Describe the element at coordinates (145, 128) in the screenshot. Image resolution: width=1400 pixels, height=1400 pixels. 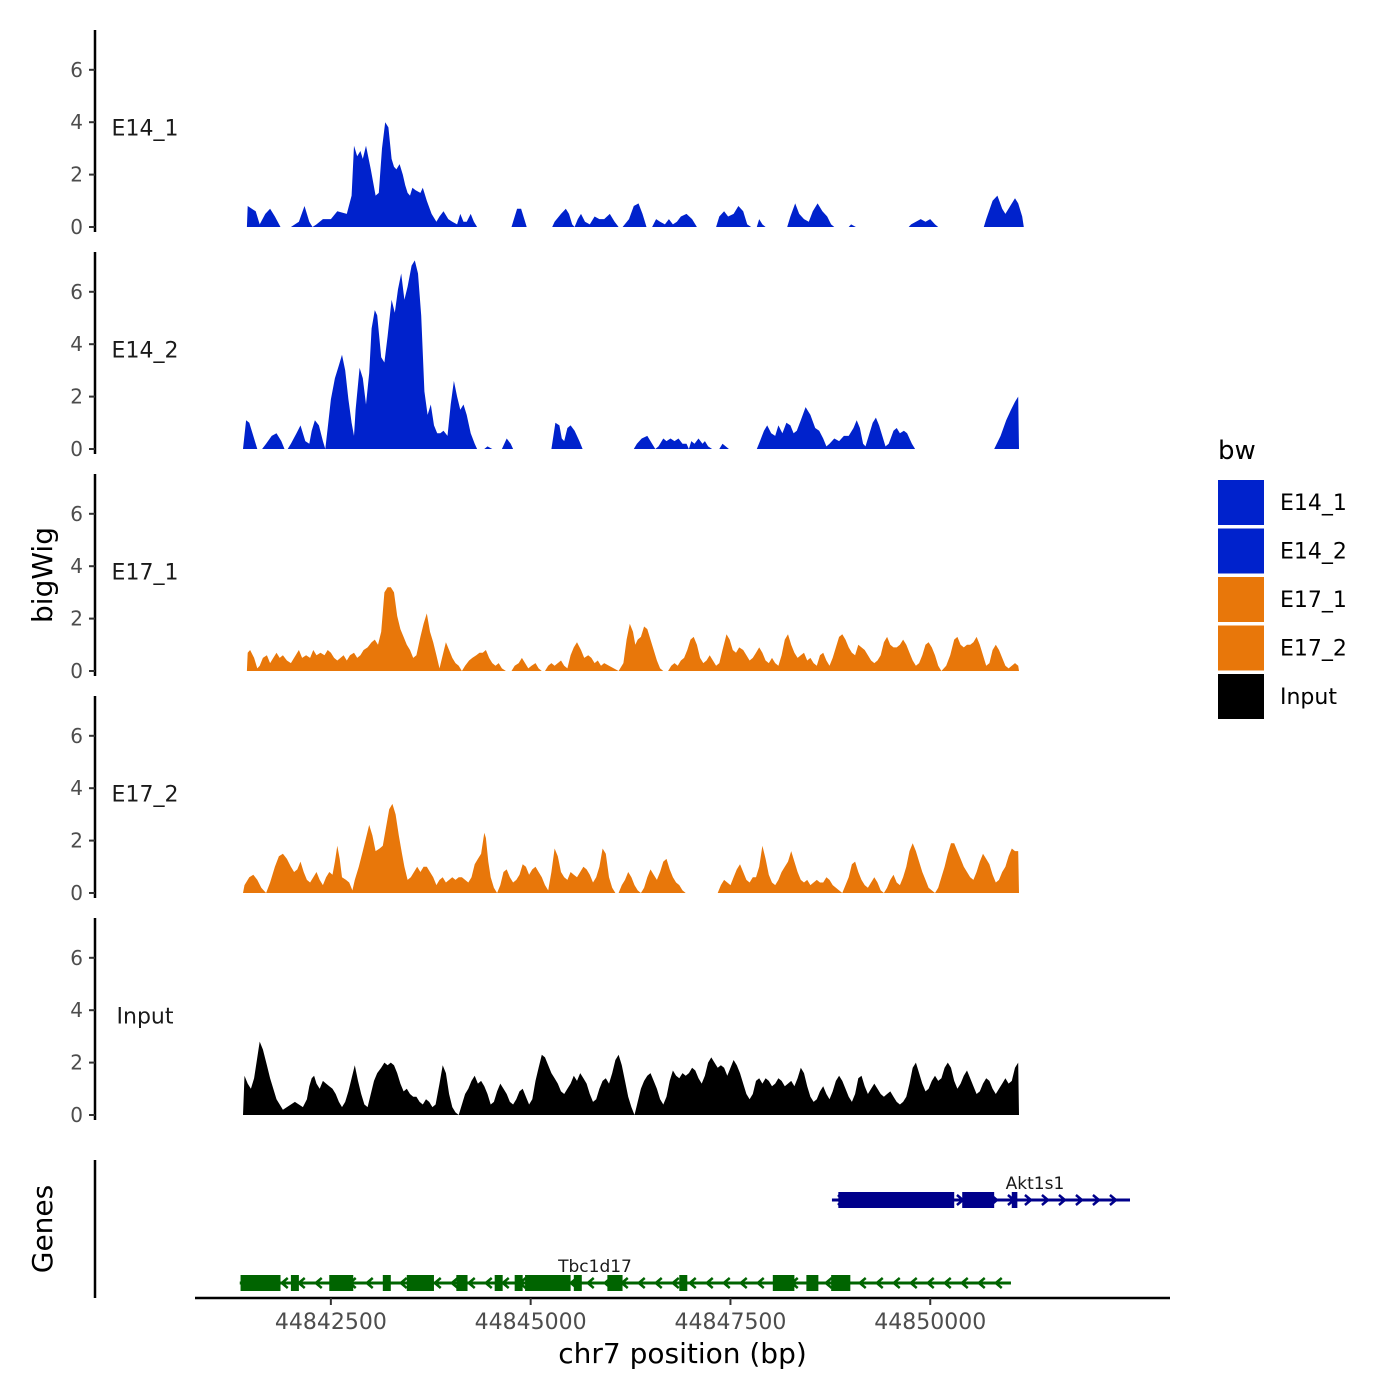
I see `track-label-E14_1: E14_1` at that location.